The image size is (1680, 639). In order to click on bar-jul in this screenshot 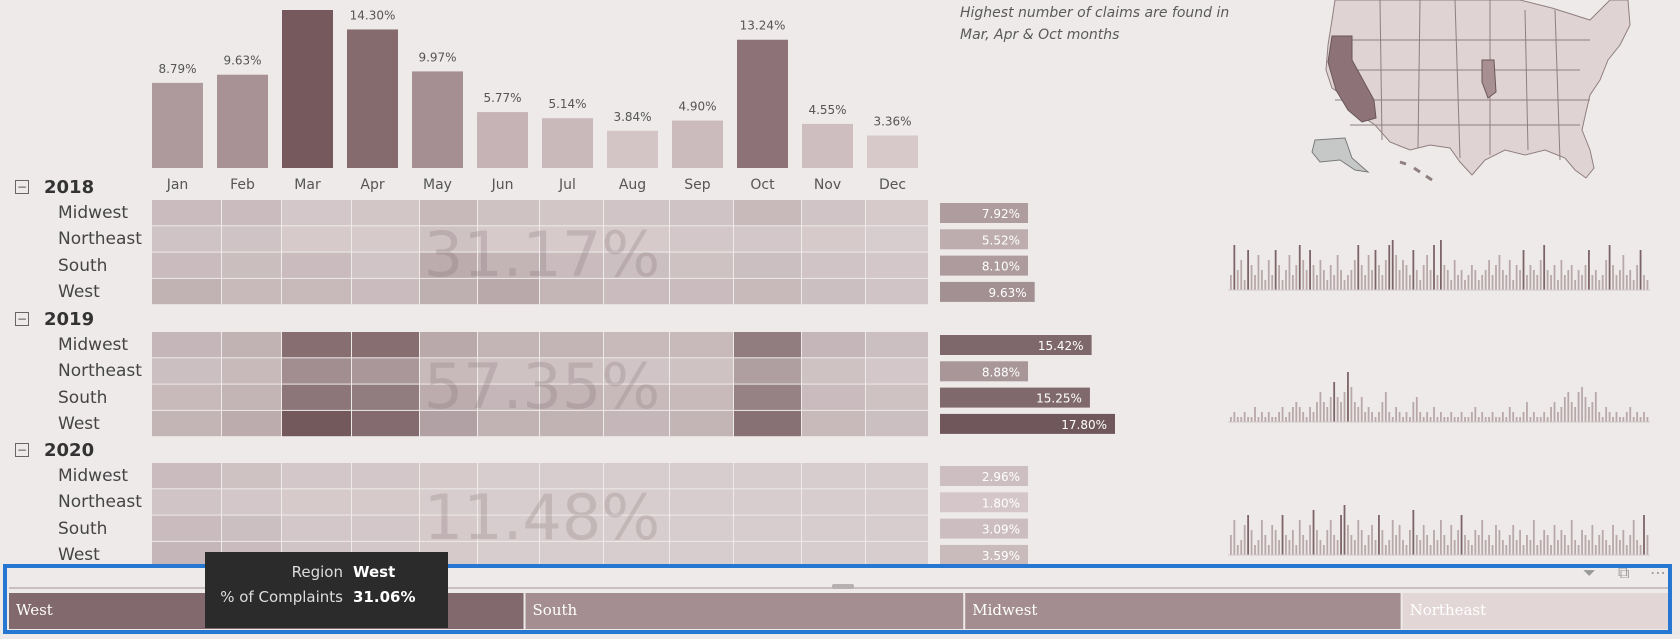, I will do `click(567, 143)`.